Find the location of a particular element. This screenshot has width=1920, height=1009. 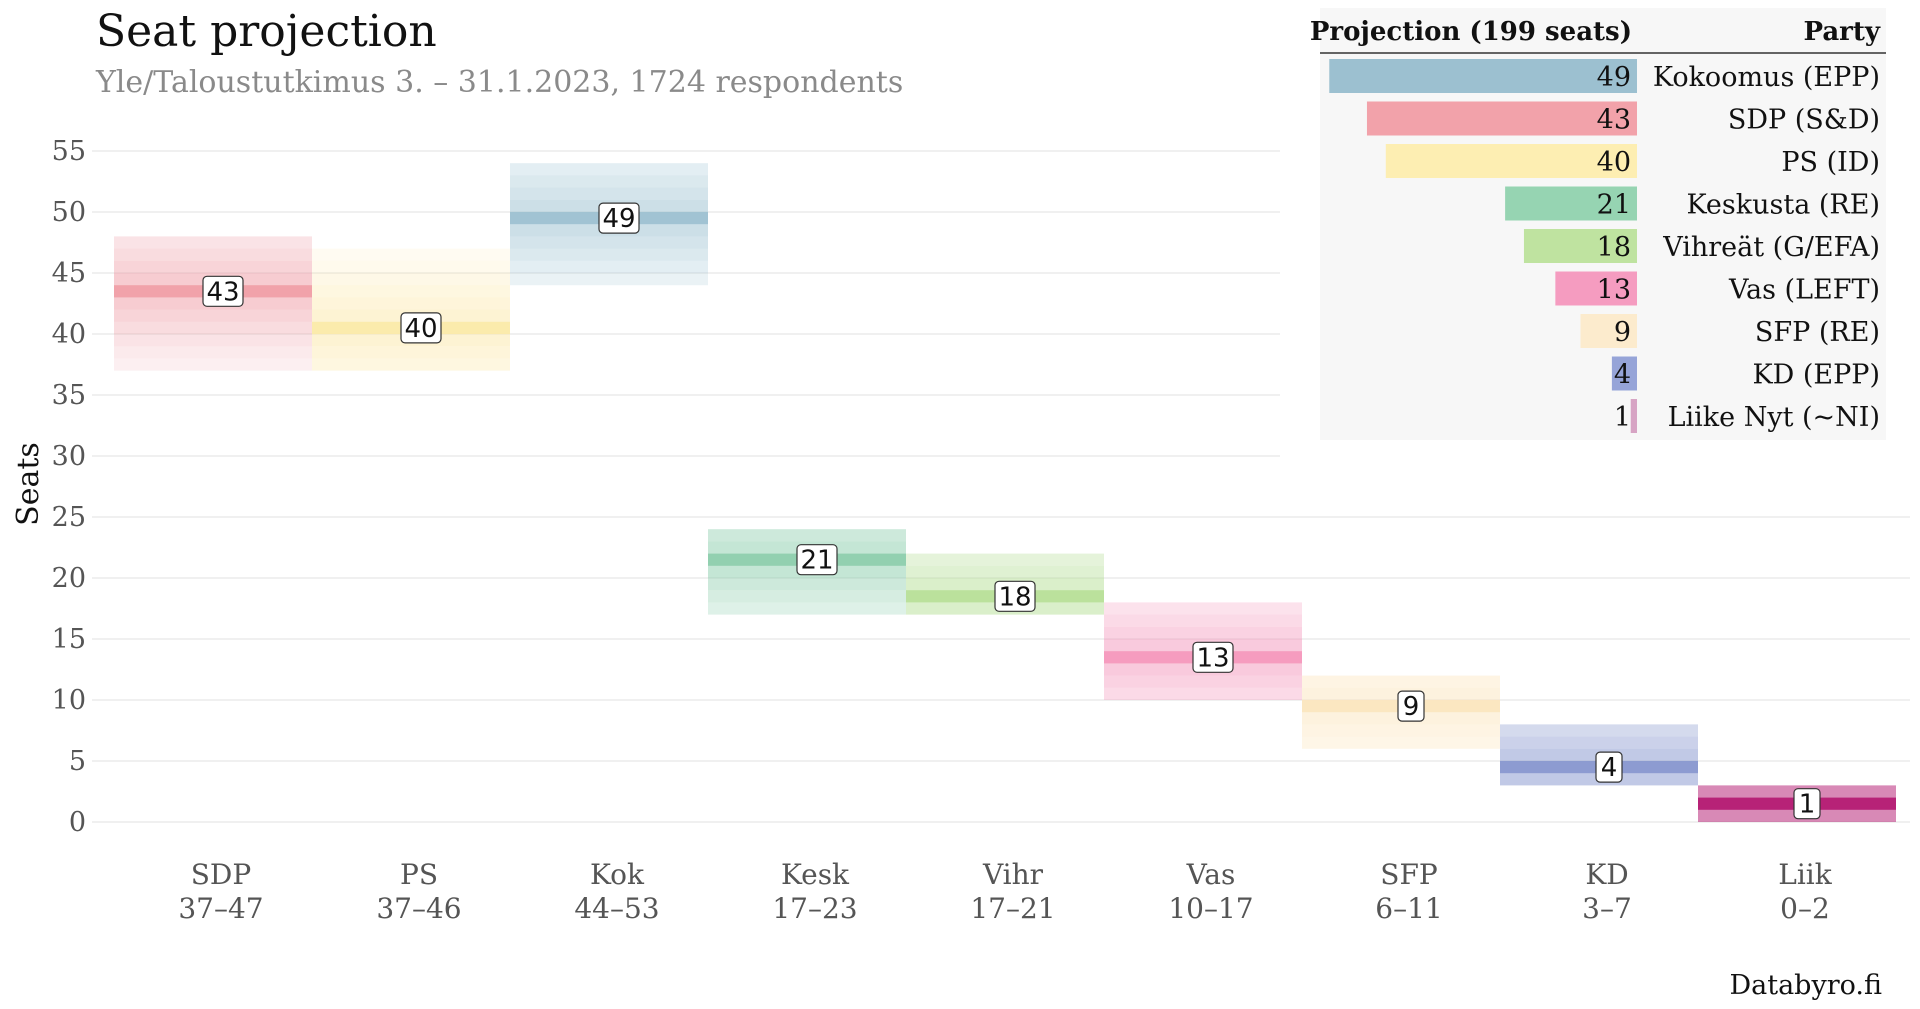

legend-value: 13 is located at coordinates (1614, 290).